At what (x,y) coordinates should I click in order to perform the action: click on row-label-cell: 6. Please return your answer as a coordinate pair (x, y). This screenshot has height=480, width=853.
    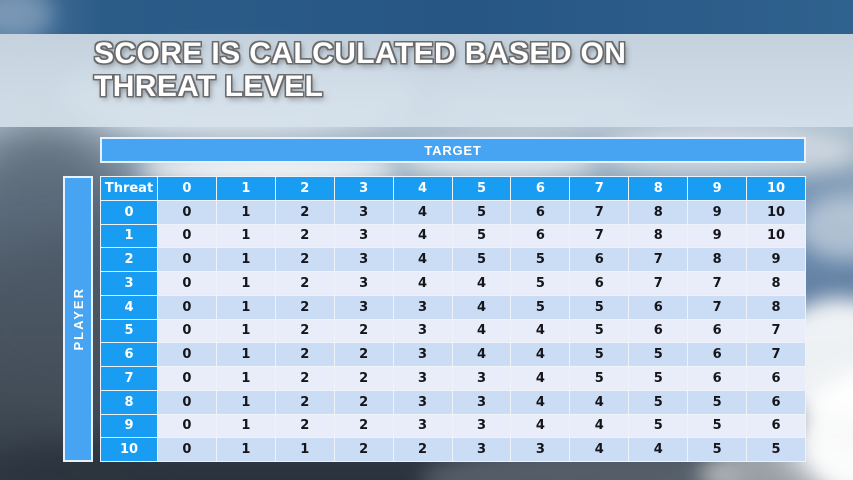
    Looking at the image, I should click on (129, 354).